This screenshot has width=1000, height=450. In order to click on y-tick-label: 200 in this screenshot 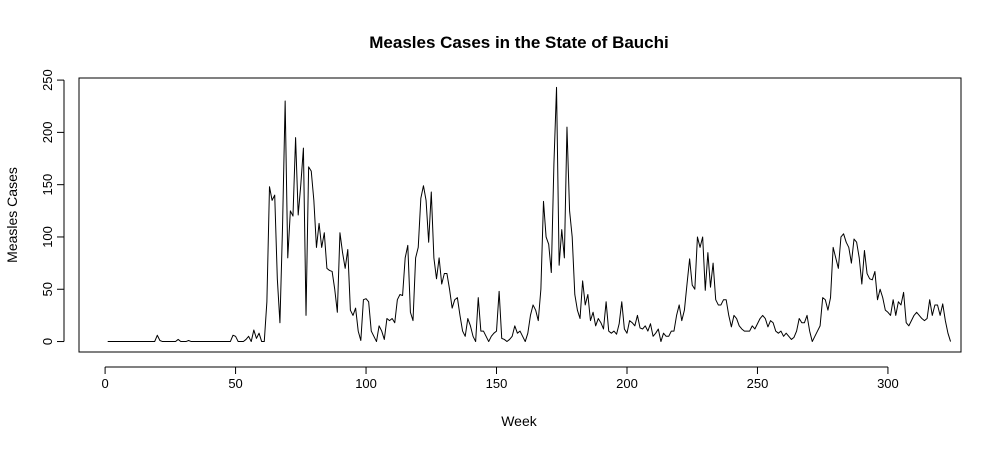, I will do `click(47, 133)`.